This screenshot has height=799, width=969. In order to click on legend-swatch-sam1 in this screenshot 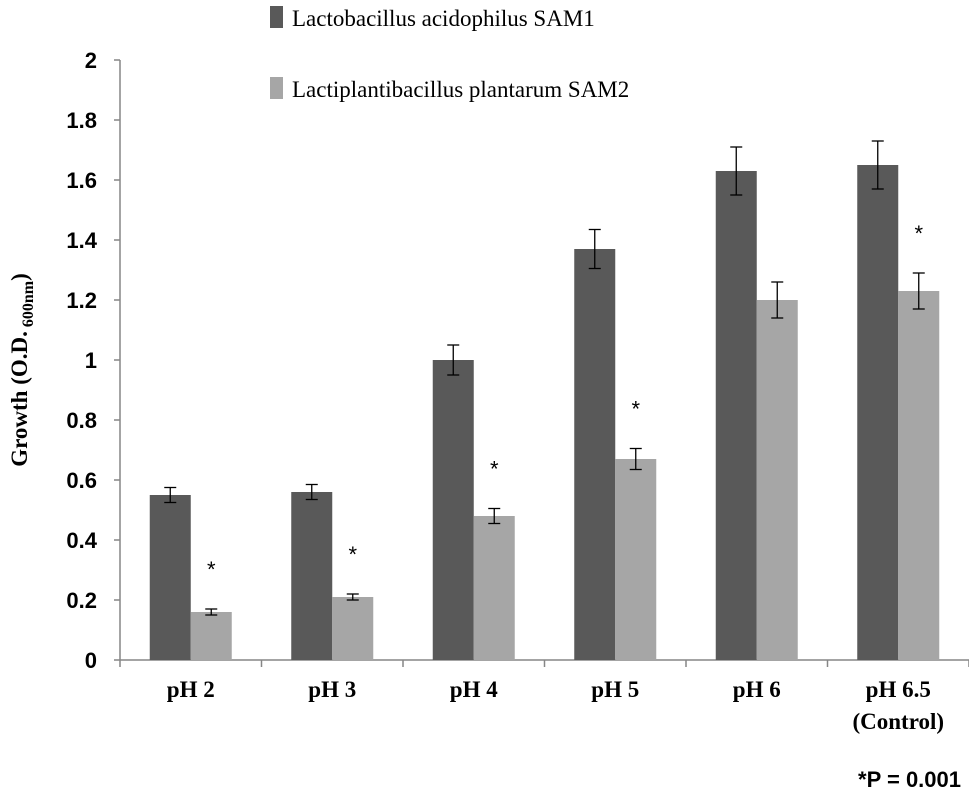, I will do `click(276, 17)`.